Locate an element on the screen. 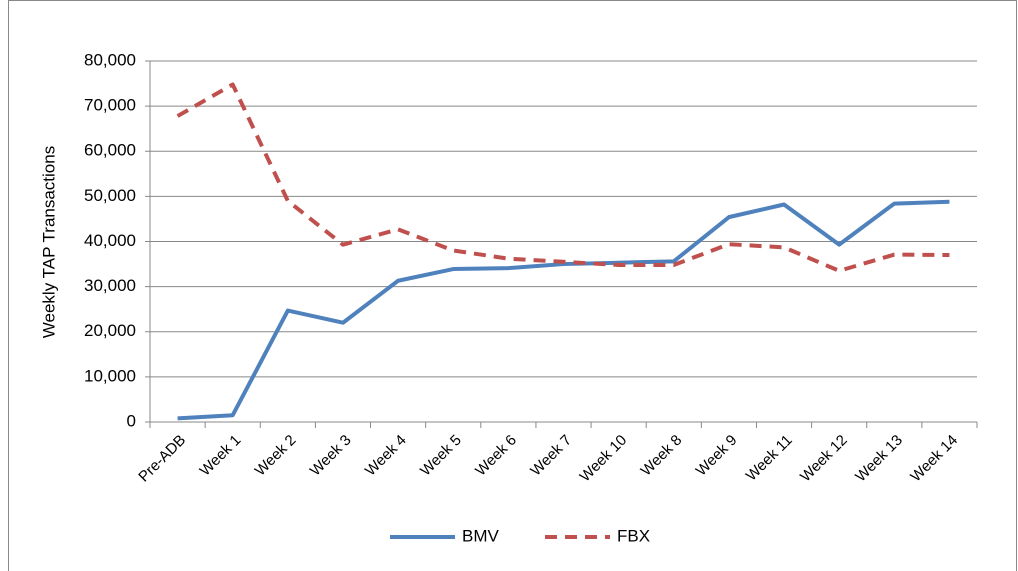 This screenshot has width=1018, height=571. legend-label: BMV is located at coordinates (481, 535).